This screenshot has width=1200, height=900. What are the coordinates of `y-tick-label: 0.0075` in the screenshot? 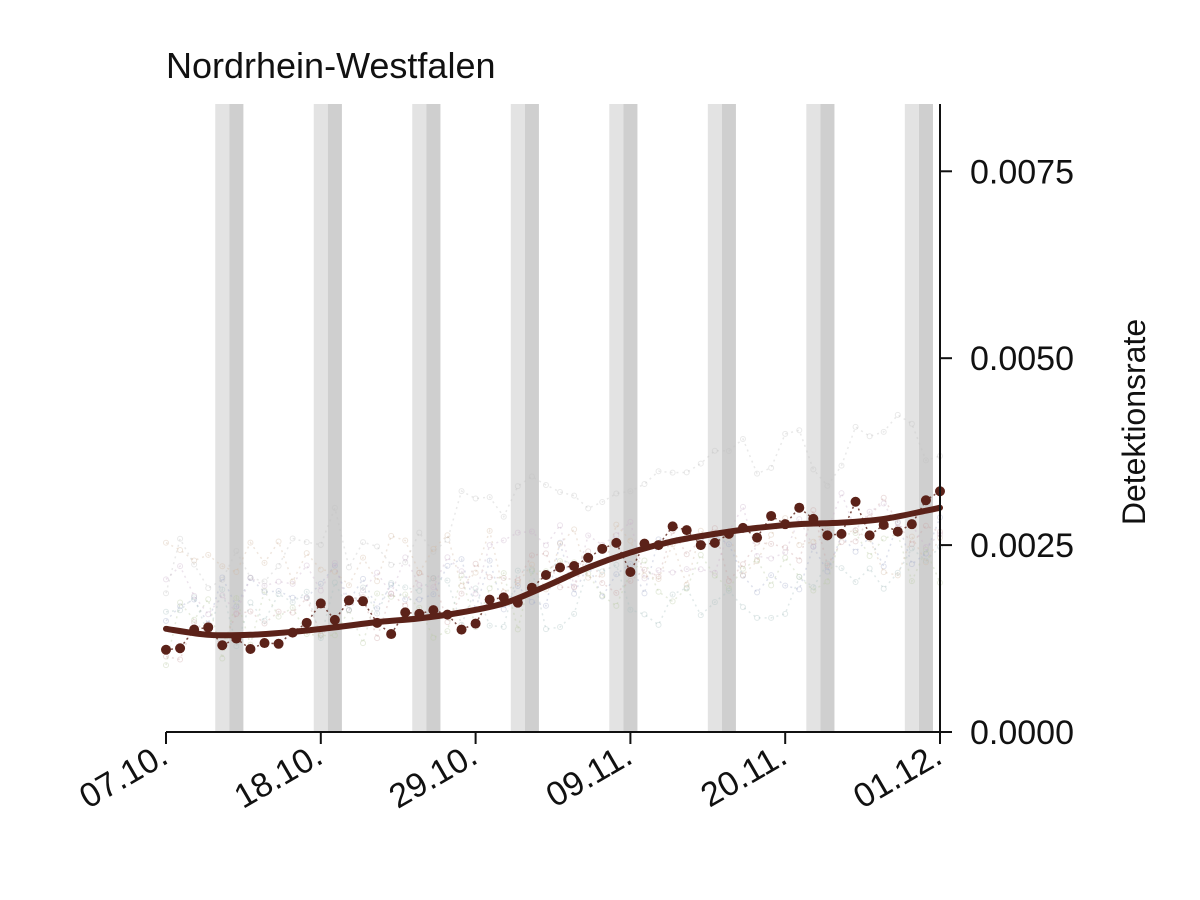 It's located at (1022, 172).